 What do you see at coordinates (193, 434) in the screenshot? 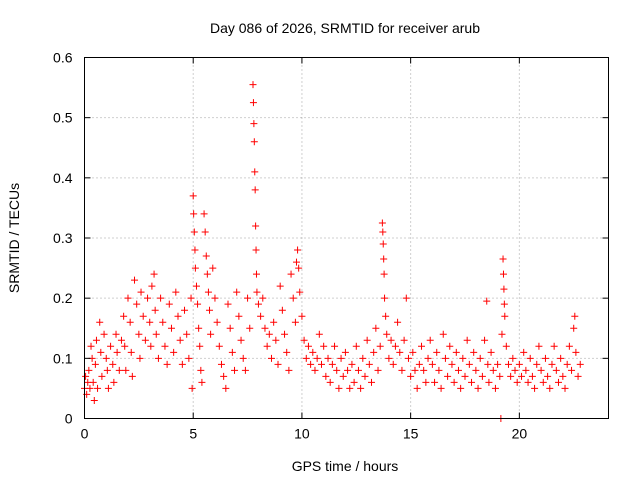
I see `x-tick-label: 5` at bounding box center [193, 434].